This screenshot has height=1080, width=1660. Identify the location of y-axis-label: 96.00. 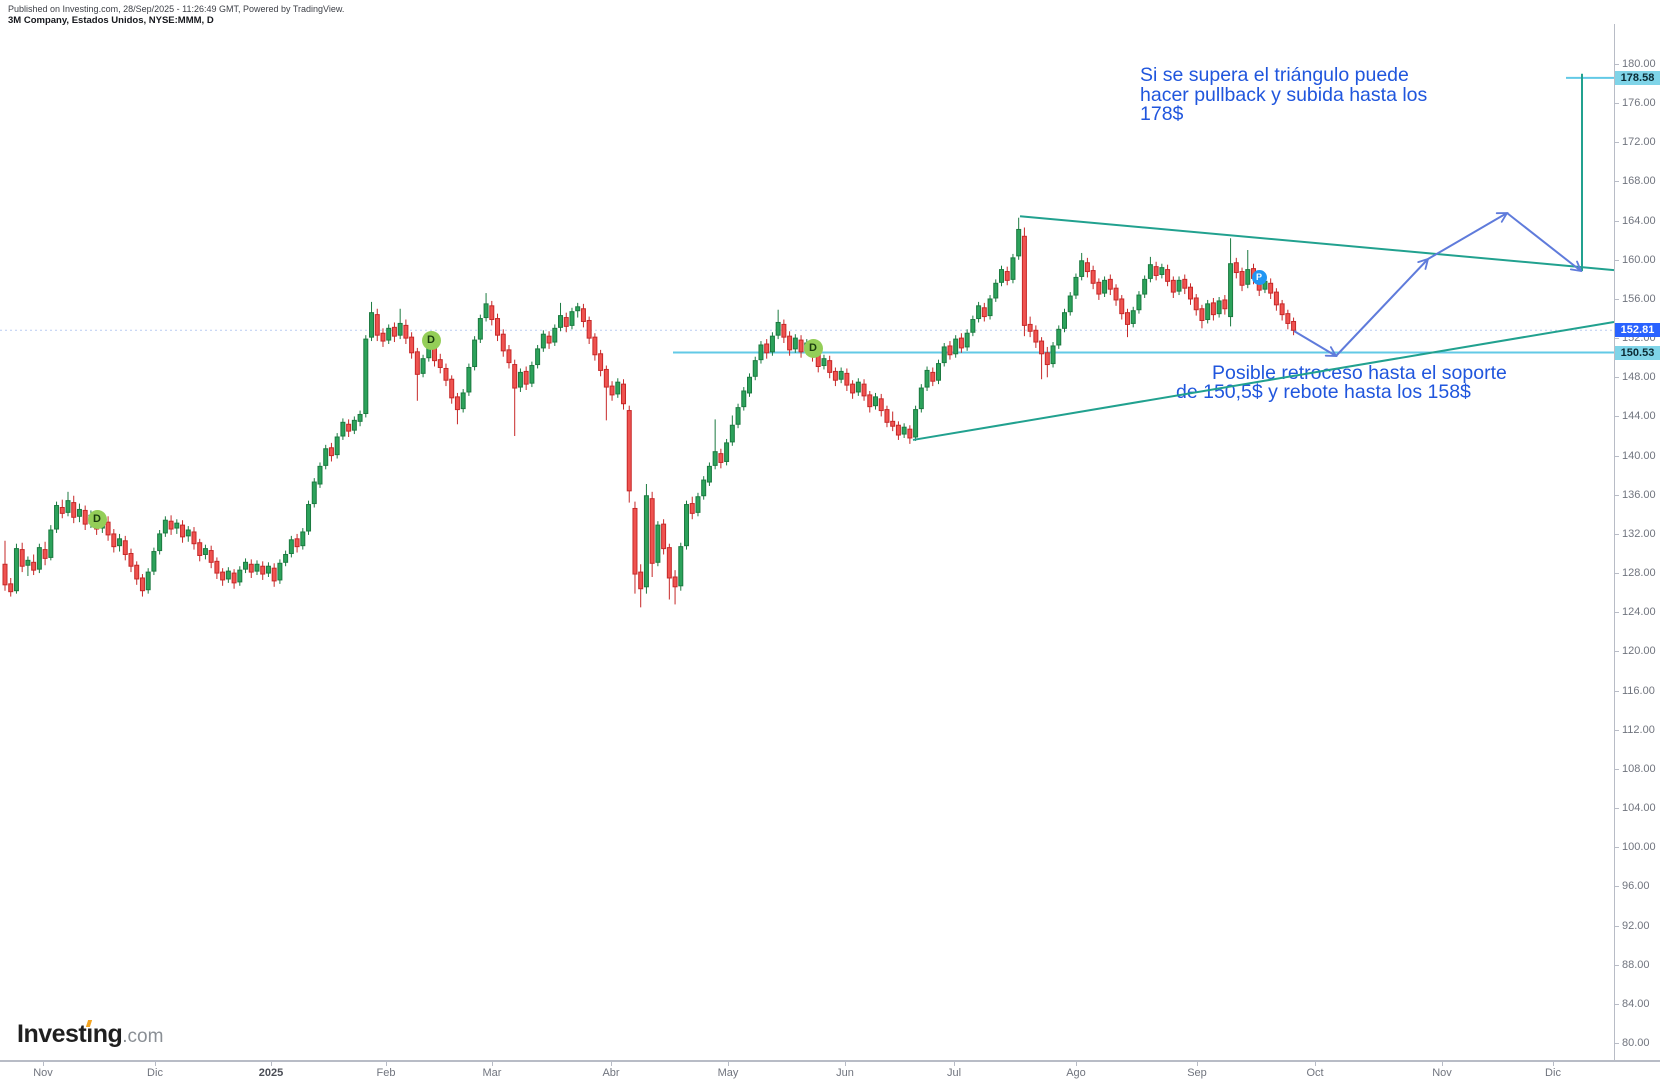
(1636, 886).